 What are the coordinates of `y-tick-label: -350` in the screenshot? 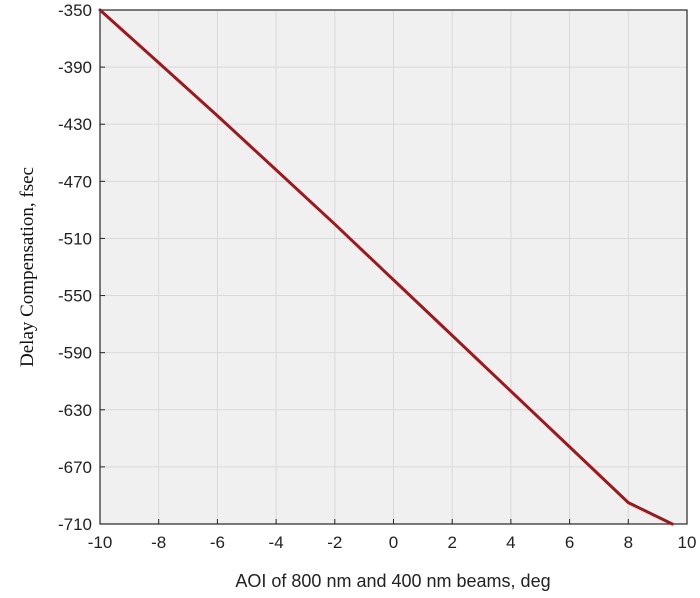 It's located at (75, 10).